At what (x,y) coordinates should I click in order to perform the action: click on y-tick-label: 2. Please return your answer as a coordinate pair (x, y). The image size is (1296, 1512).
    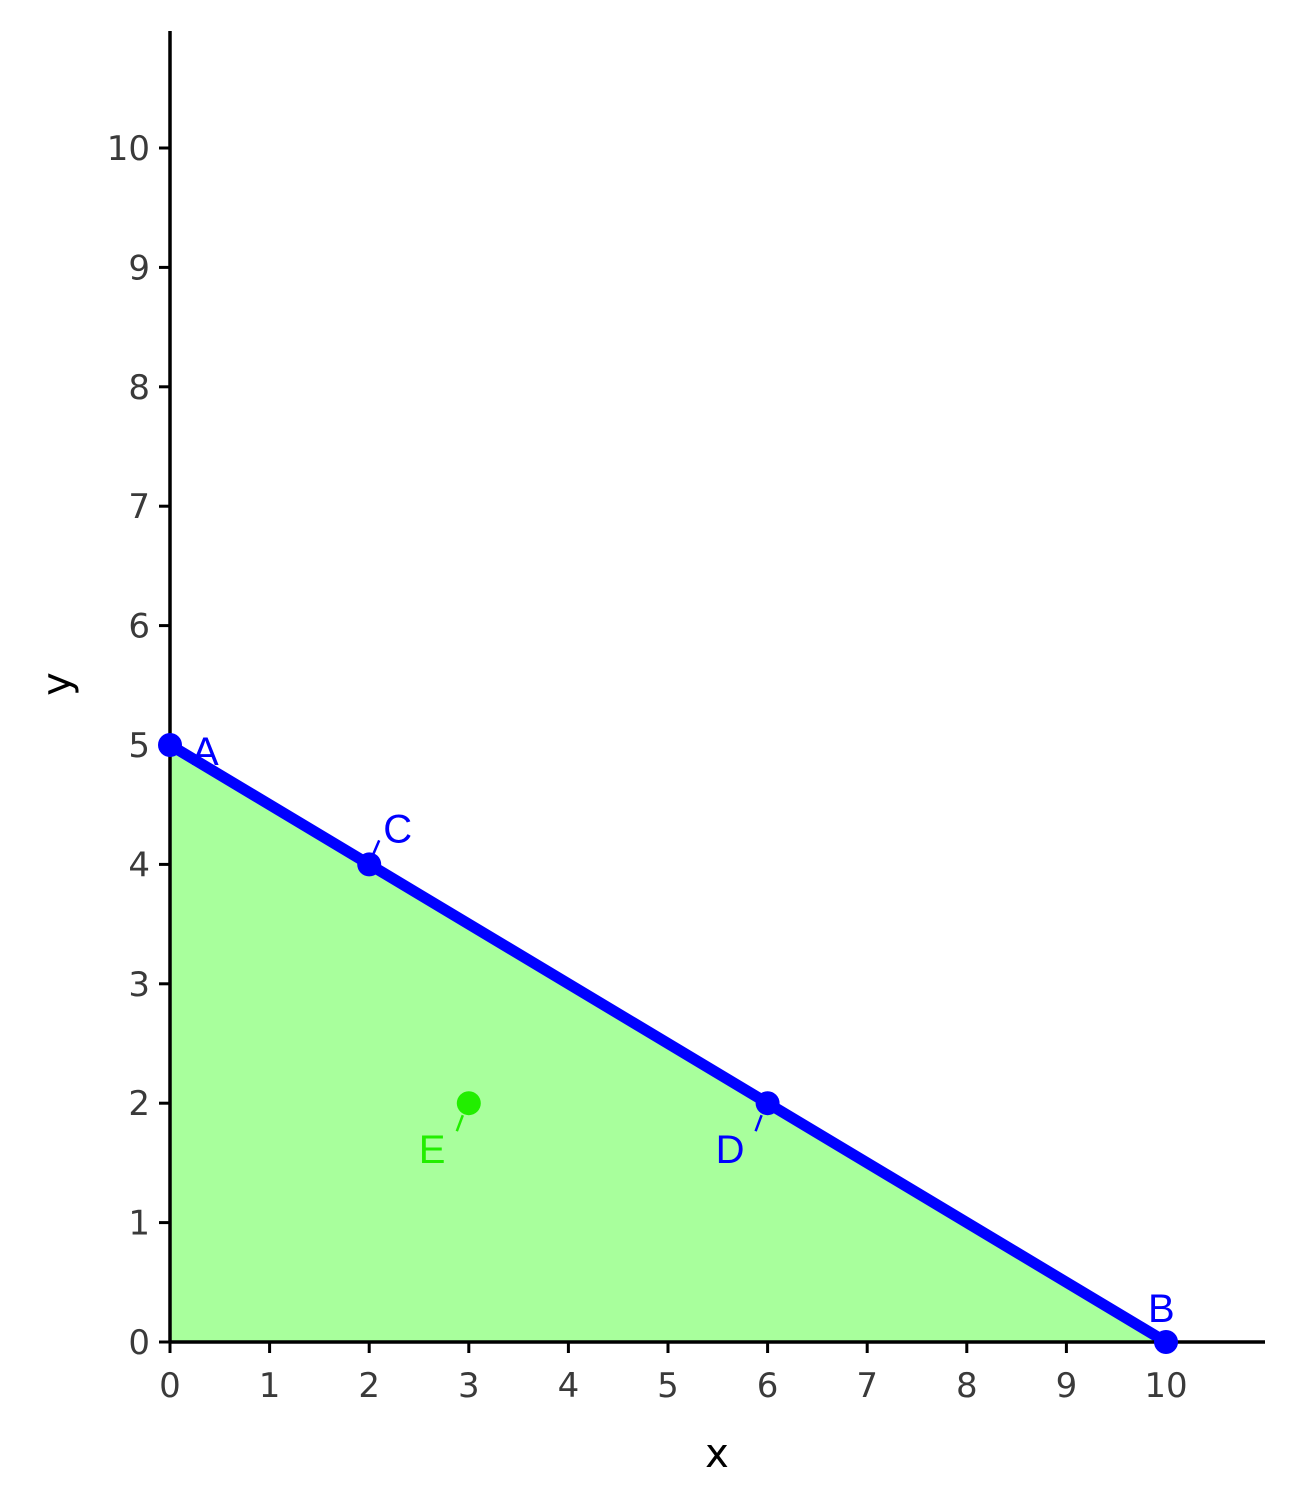
    Looking at the image, I should click on (139, 1104).